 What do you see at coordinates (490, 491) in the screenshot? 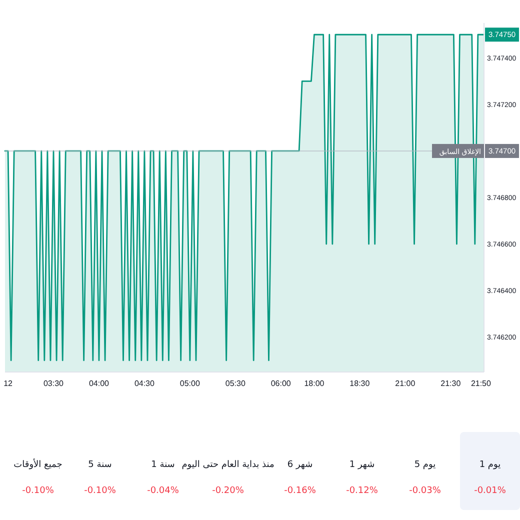
I see `text: -0.01%` at bounding box center [490, 491].